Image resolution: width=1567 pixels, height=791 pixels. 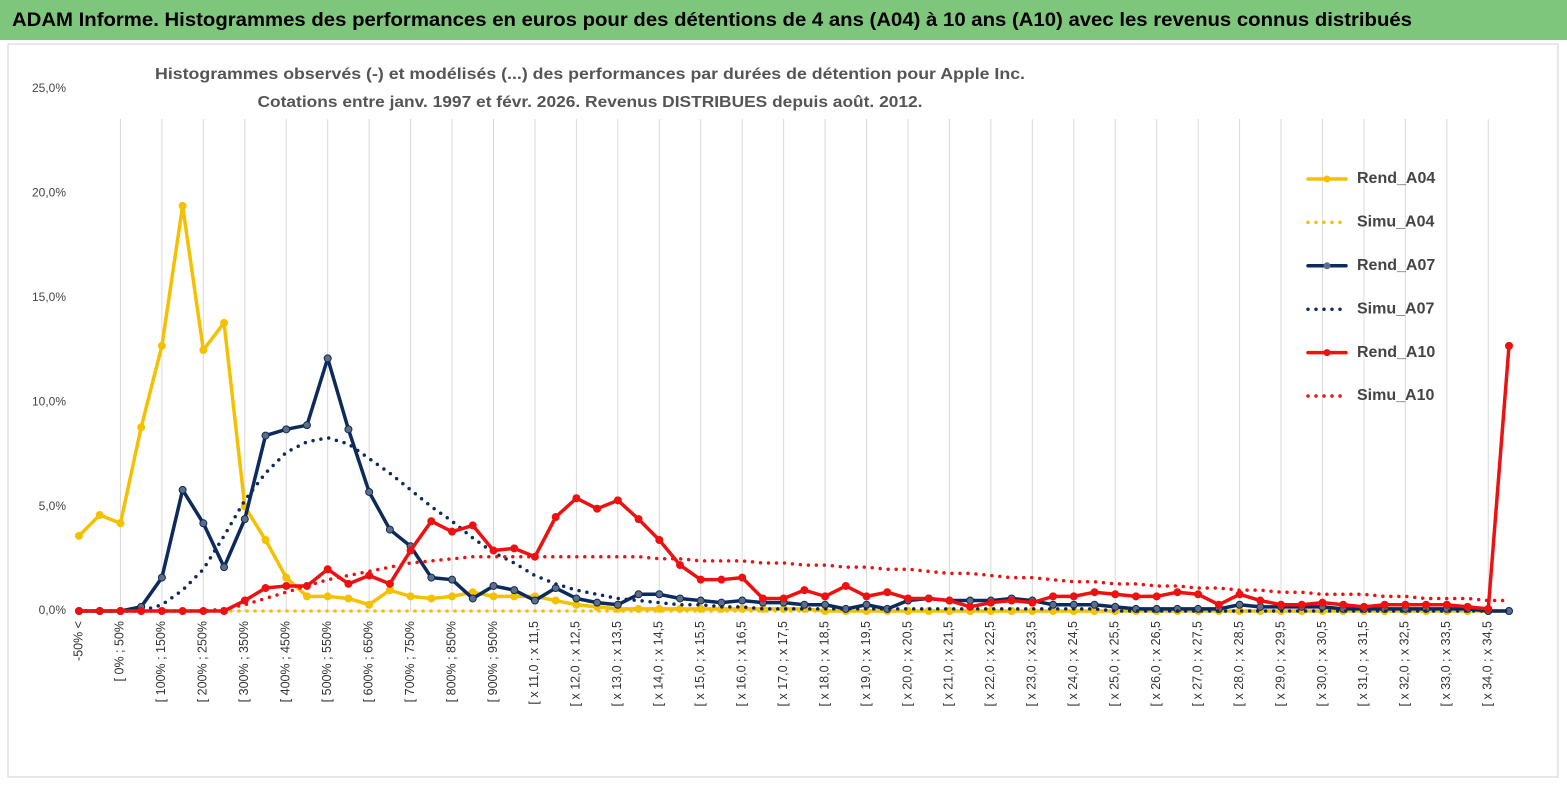 What do you see at coordinates (493, 661) in the screenshot?
I see `x-tick-label: [ 900% ; 950%` at bounding box center [493, 661].